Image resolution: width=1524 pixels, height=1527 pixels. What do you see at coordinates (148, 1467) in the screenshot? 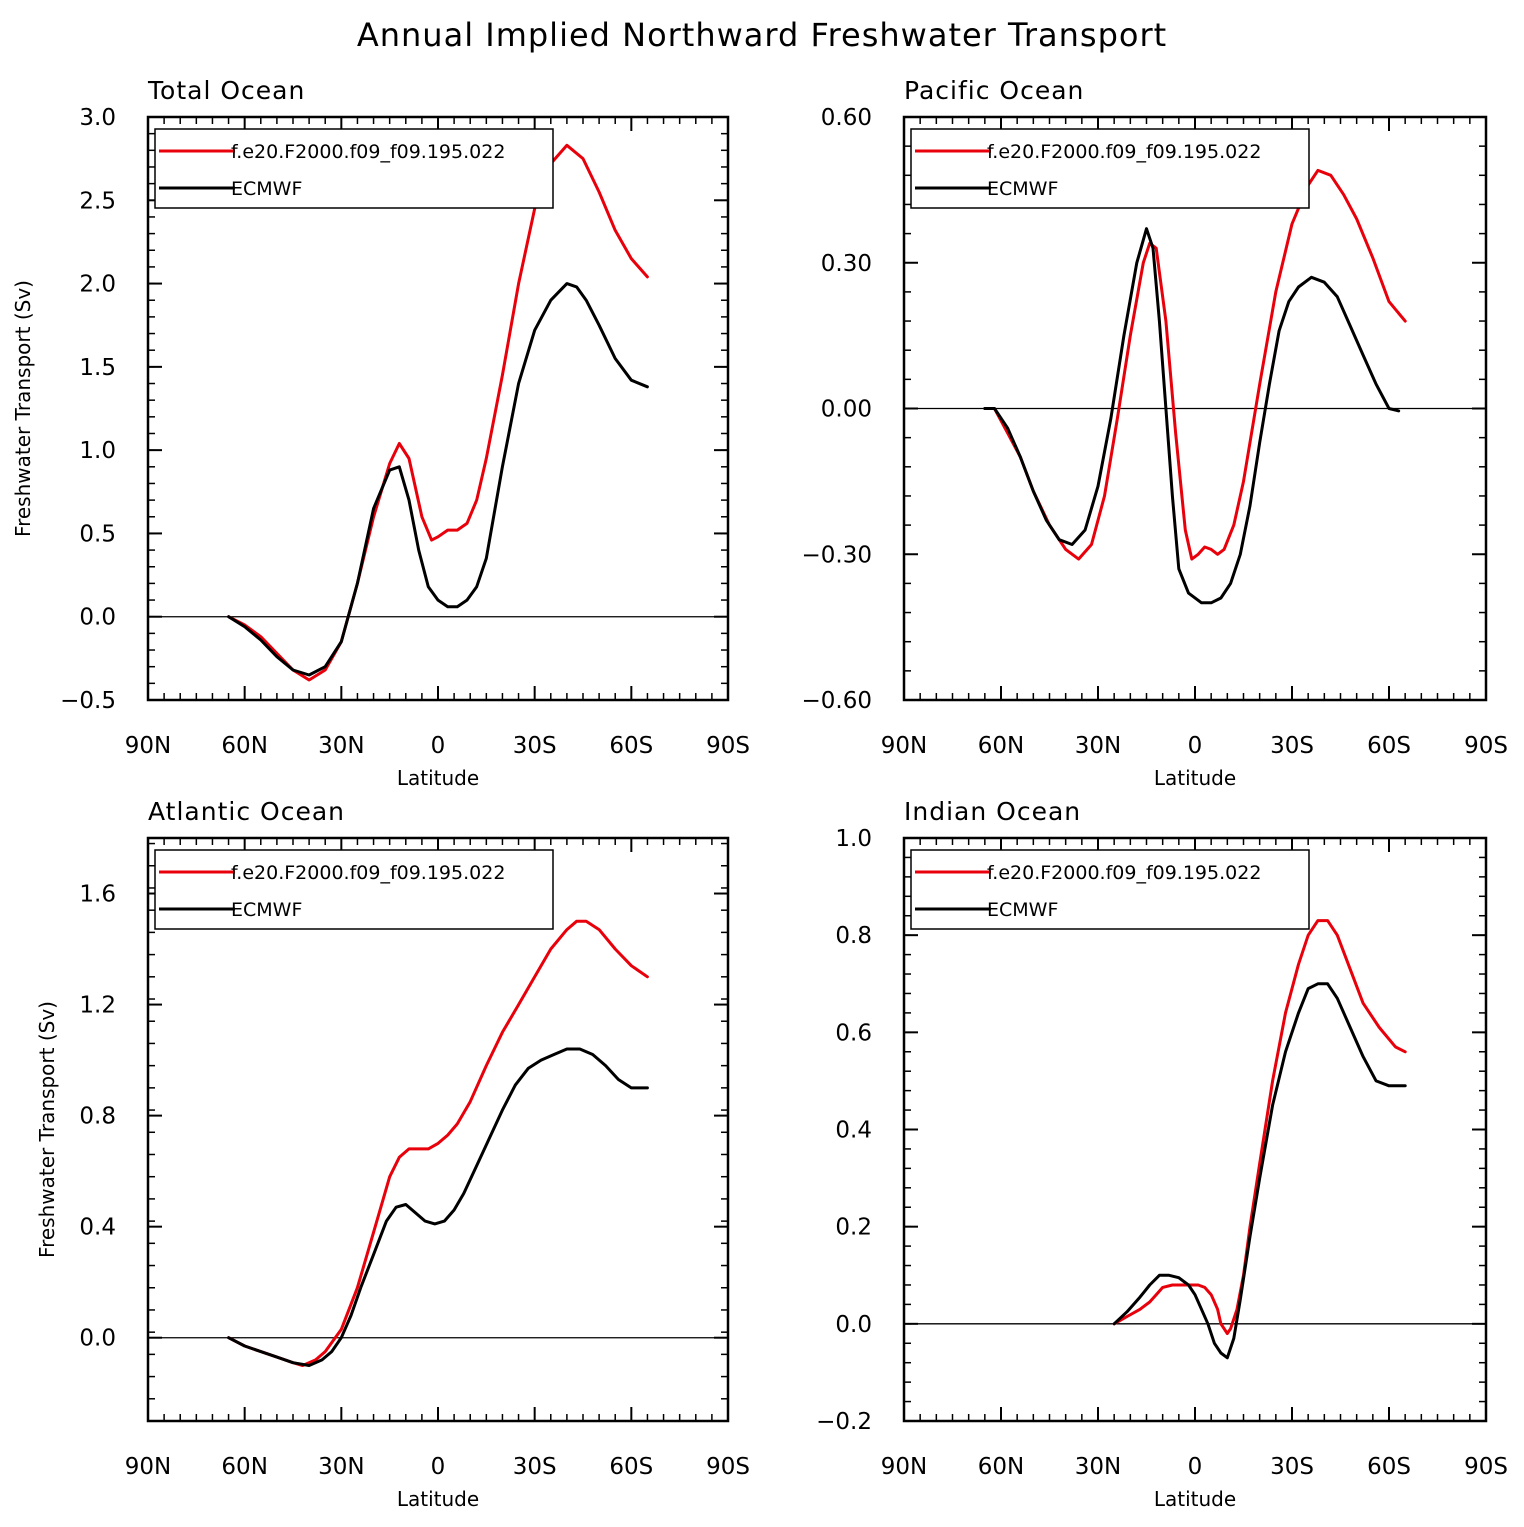
I see `atlantic-ocean-xtick-label: 90N` at bounding box center [148, 1467].